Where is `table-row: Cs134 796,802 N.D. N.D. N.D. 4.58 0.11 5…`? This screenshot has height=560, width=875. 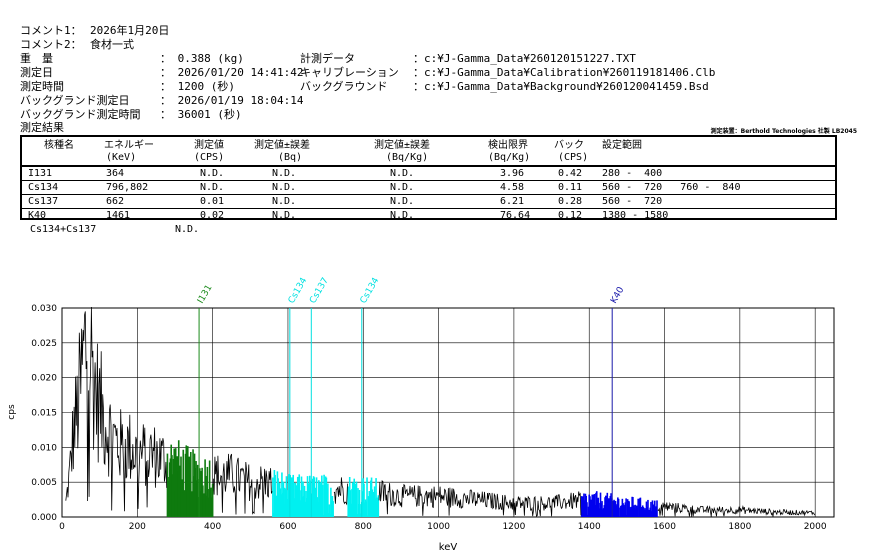 table-row: Cs134 796,802 N.D. N.D. N.D. 4.58 0.11 5… is located at coordinates (428, 187).